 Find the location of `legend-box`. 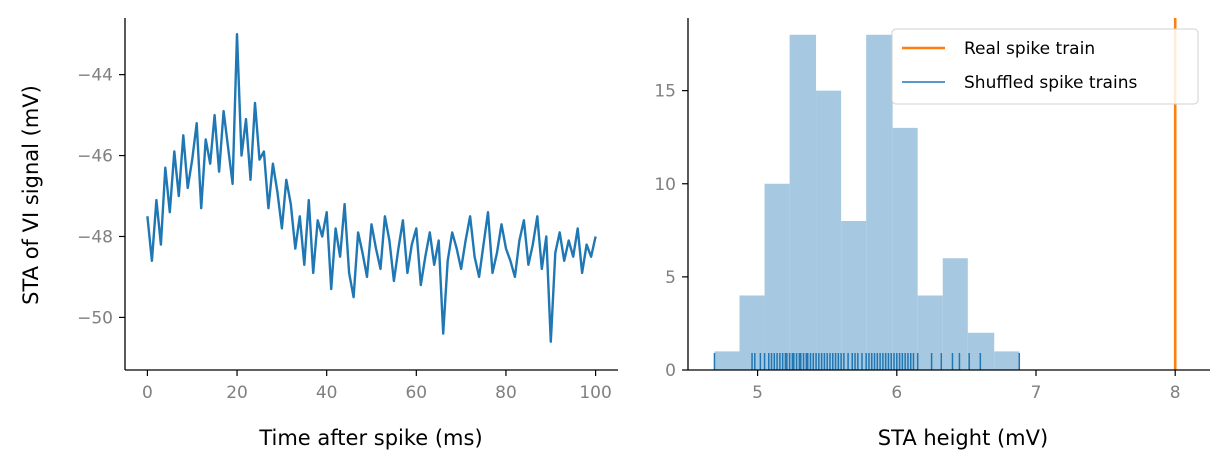

legend-box is located at coordinates (1045, 66).